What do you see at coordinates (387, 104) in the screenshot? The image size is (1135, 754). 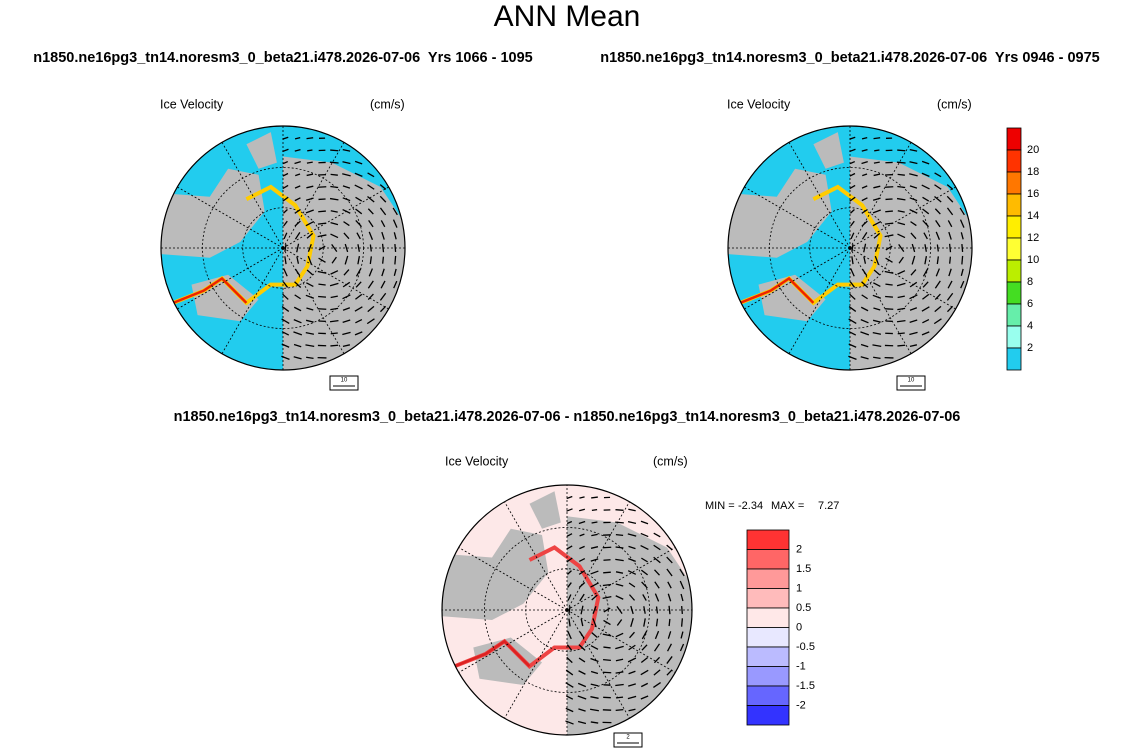 I see `units-label: (cm/s)` at bounding box center [387, 104].